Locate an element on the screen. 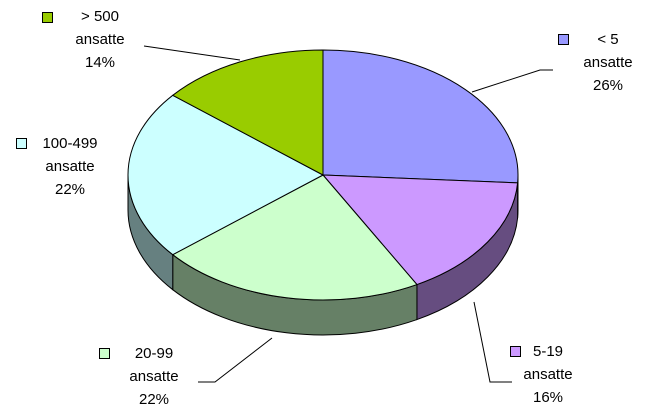  slice-label: 100-499 ansatte 22% is located at coordinates (70, 166).